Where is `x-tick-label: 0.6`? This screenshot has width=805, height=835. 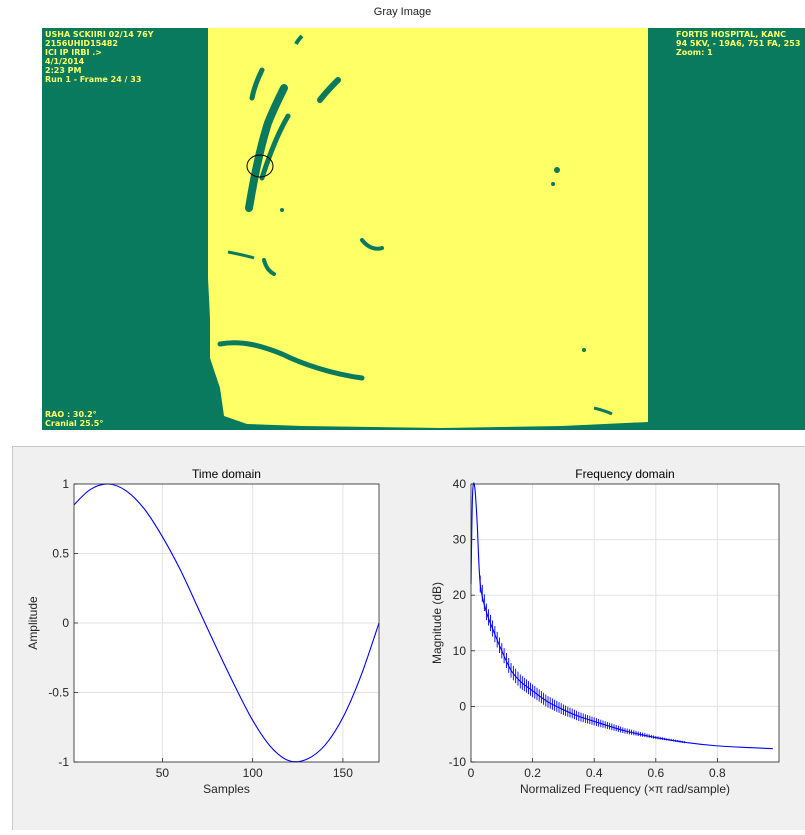 x-tick-label: 0.6 is located at coordinates (655, 773).